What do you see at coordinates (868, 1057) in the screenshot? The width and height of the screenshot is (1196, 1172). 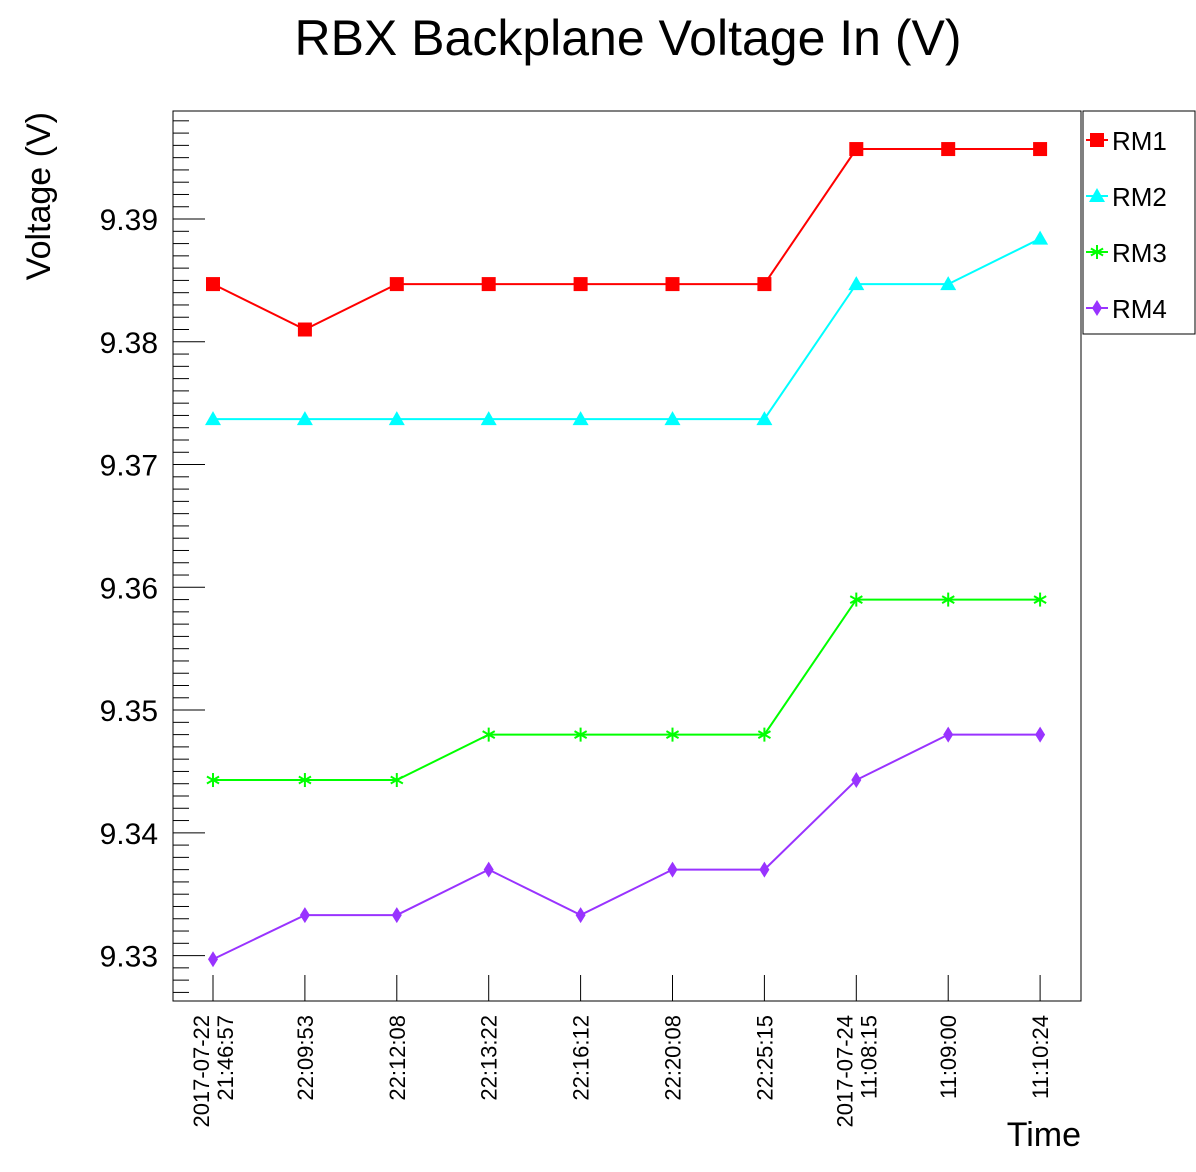 I see `x-tick-label: 11:08:15` at bounding box center [868, 1057].